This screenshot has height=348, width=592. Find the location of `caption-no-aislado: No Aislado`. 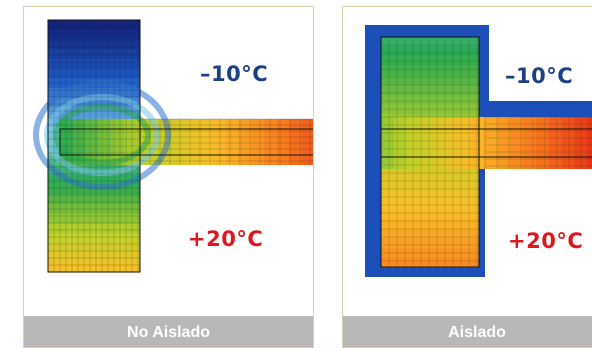

caption-no-aislado: No Aislado is located at coordinates (168, 331).